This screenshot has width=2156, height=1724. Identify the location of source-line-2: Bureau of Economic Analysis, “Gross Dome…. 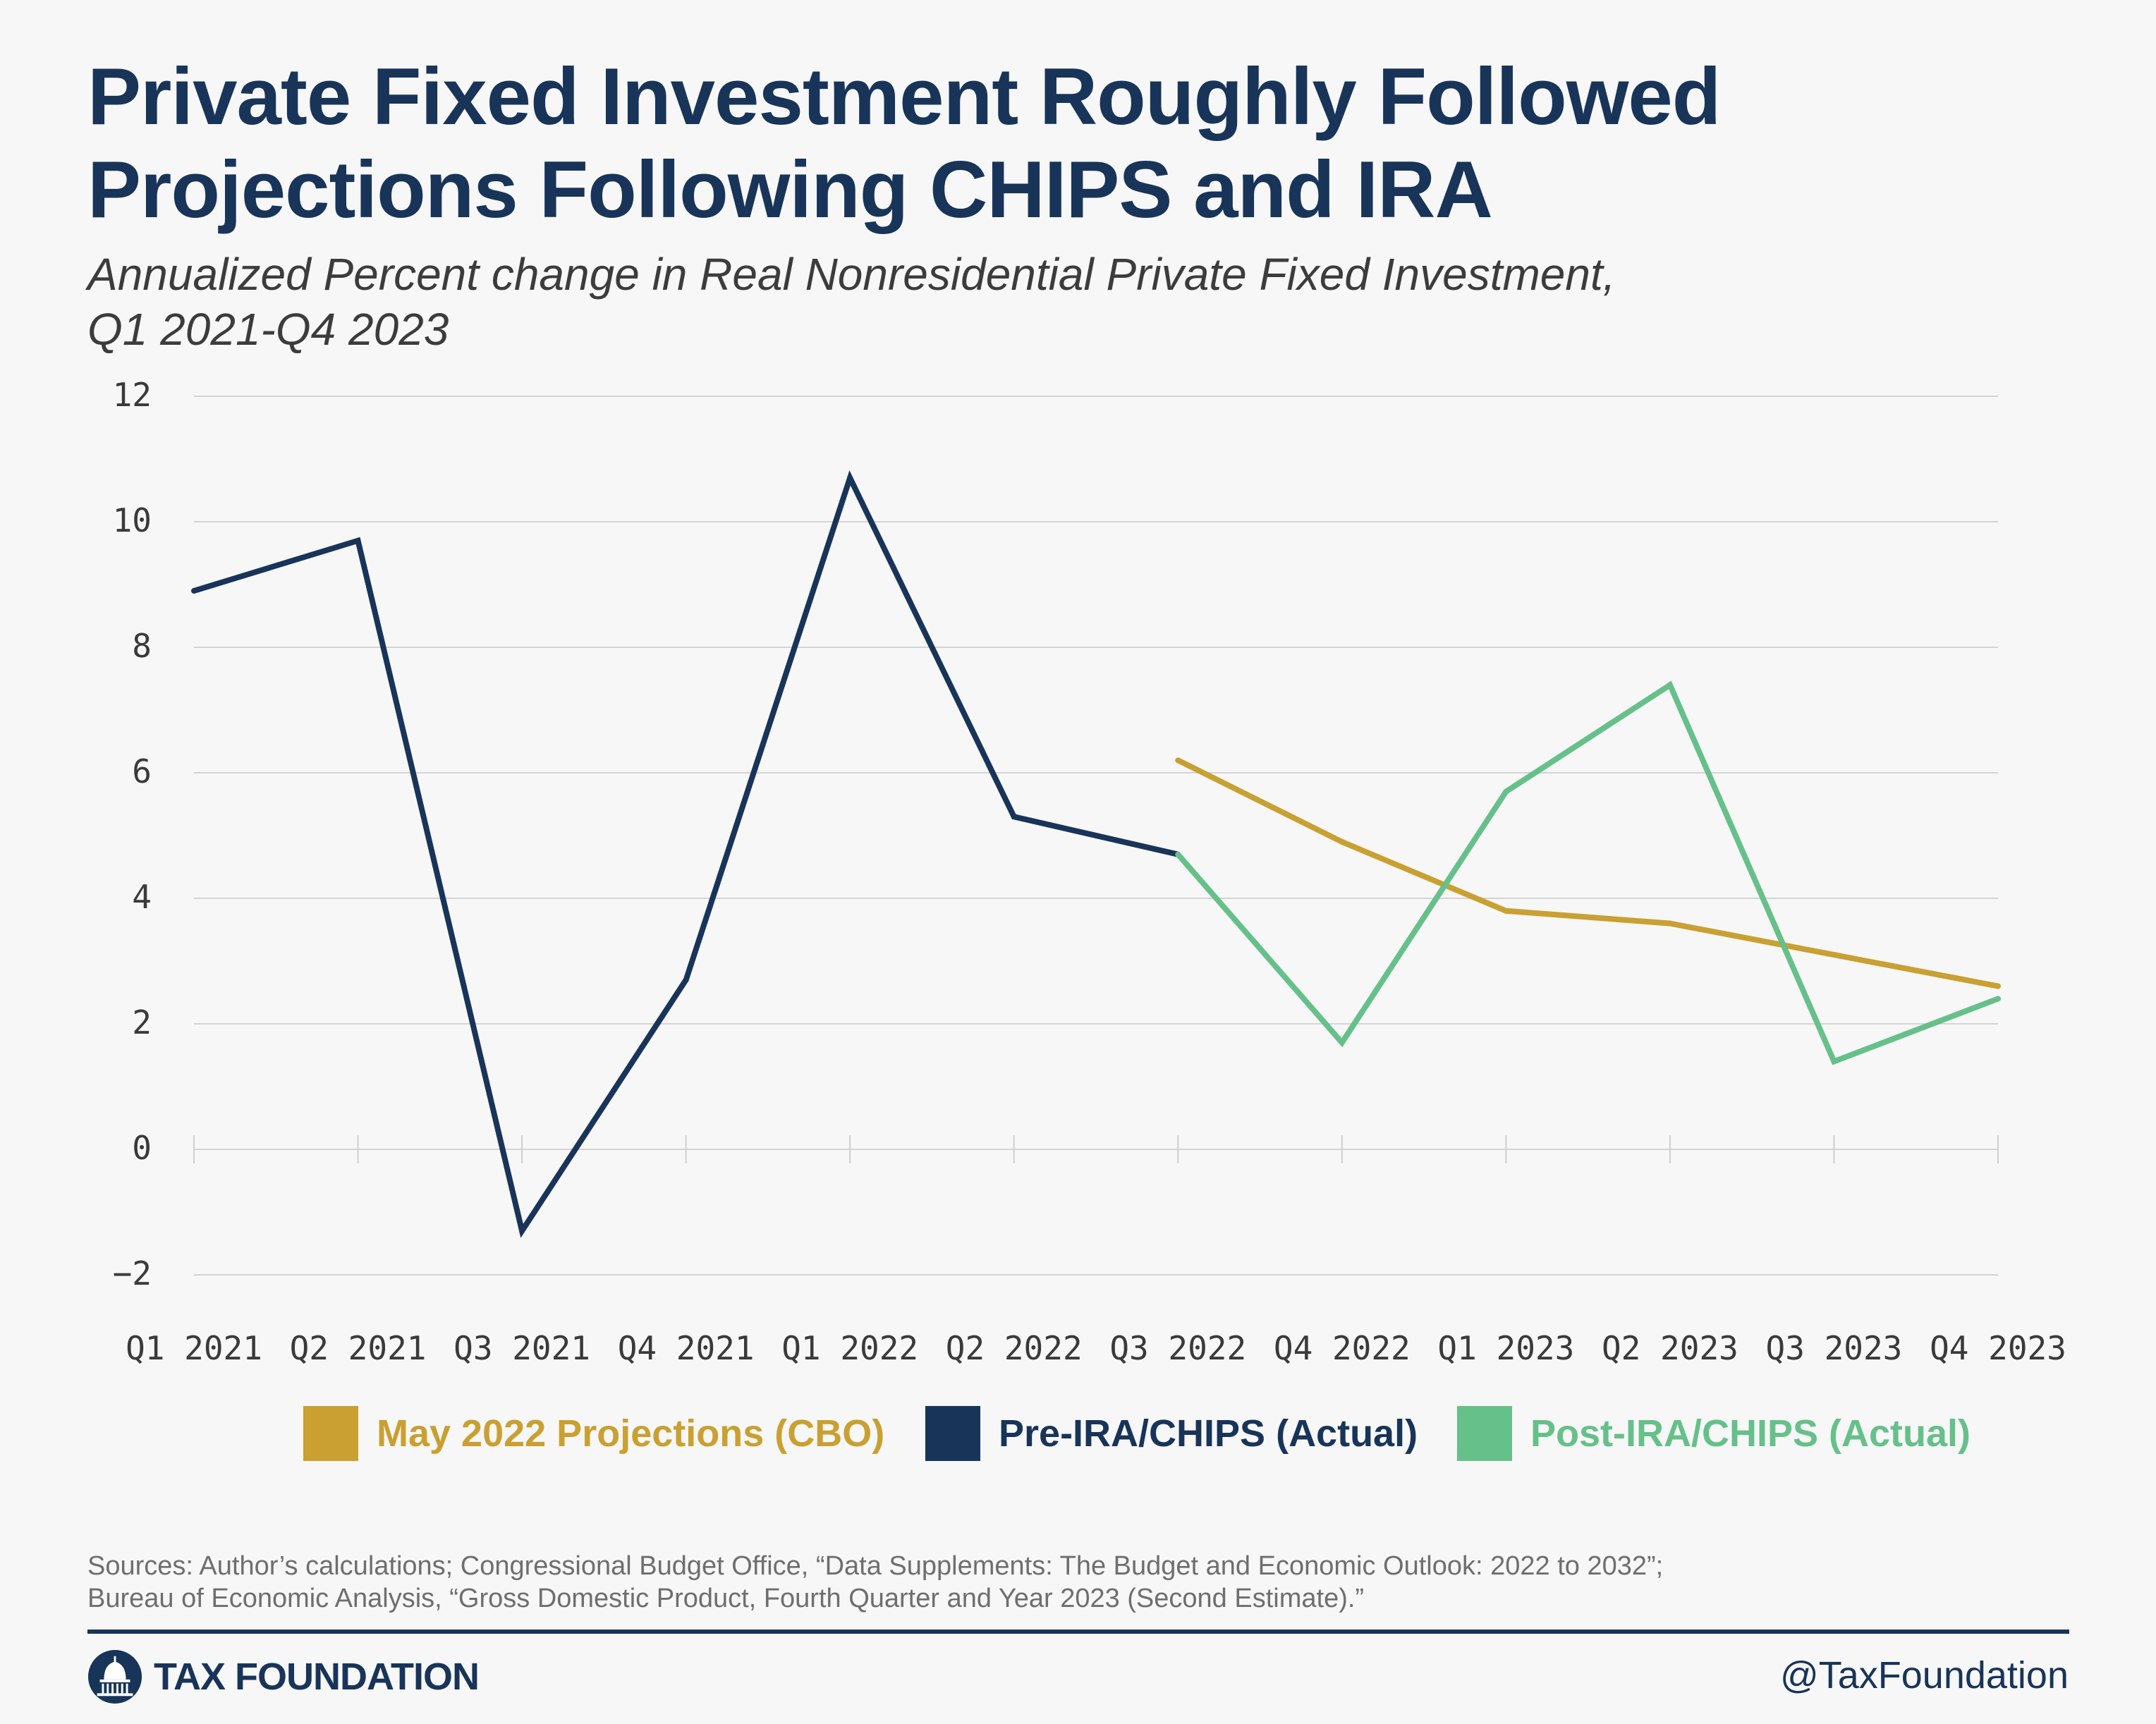
(726, 1598).